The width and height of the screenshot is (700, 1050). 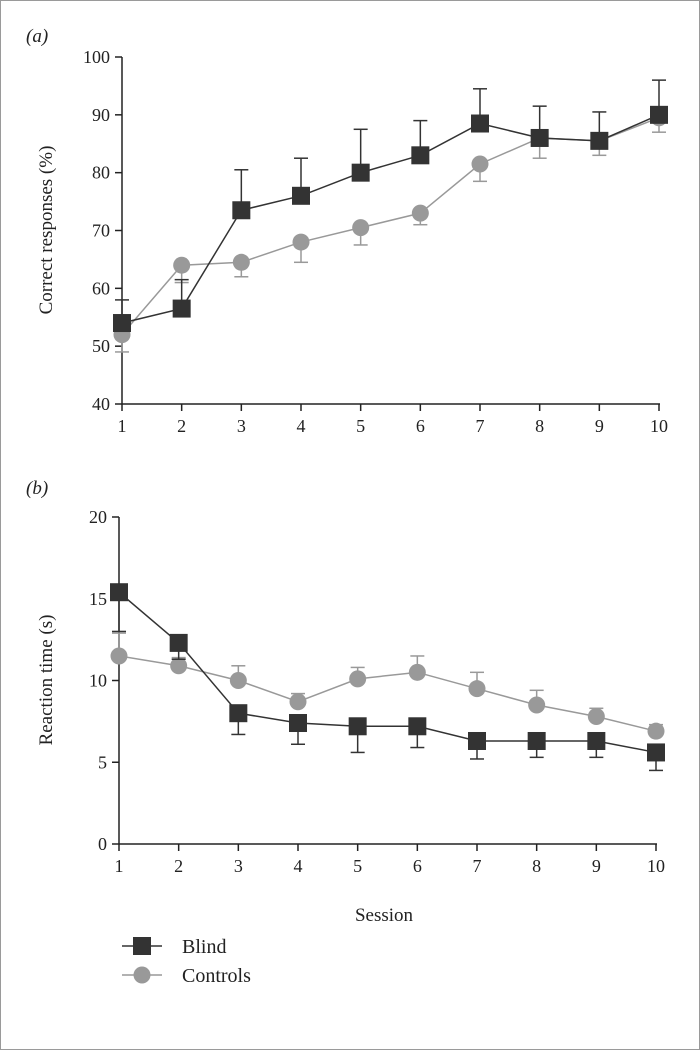 I want to click on y-tick-label: 40, so click(x=101, y=404).